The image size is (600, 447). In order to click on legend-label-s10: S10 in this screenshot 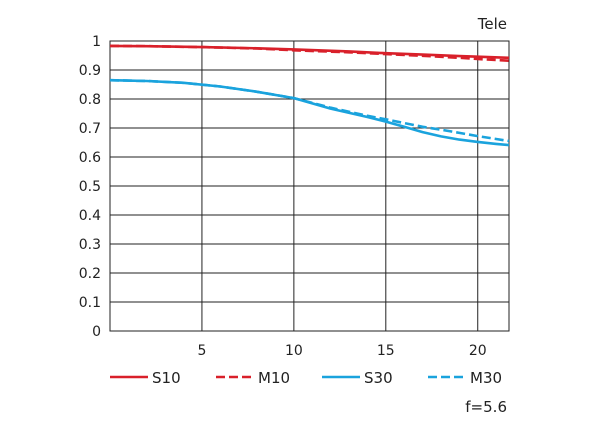, I will do `click(166, 378)`.